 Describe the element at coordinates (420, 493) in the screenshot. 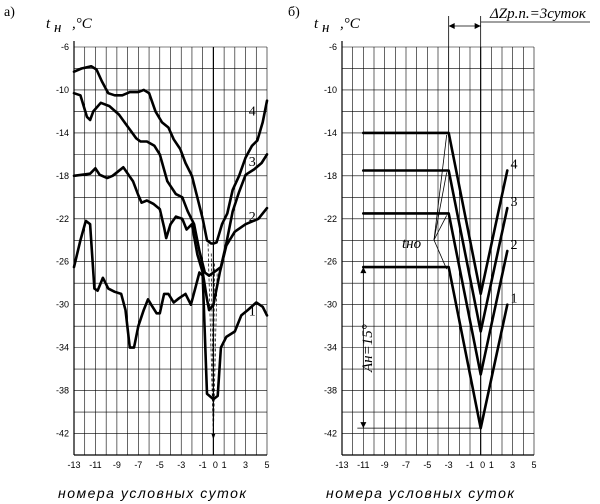

I see `panel-b-caption: номера условных суток` at that location.